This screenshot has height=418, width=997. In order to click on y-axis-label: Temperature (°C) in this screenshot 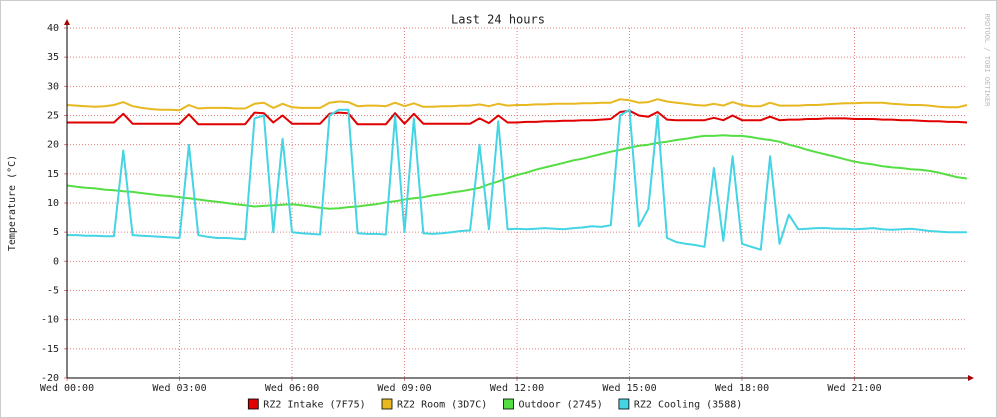, I will do `click(12, 203)`.